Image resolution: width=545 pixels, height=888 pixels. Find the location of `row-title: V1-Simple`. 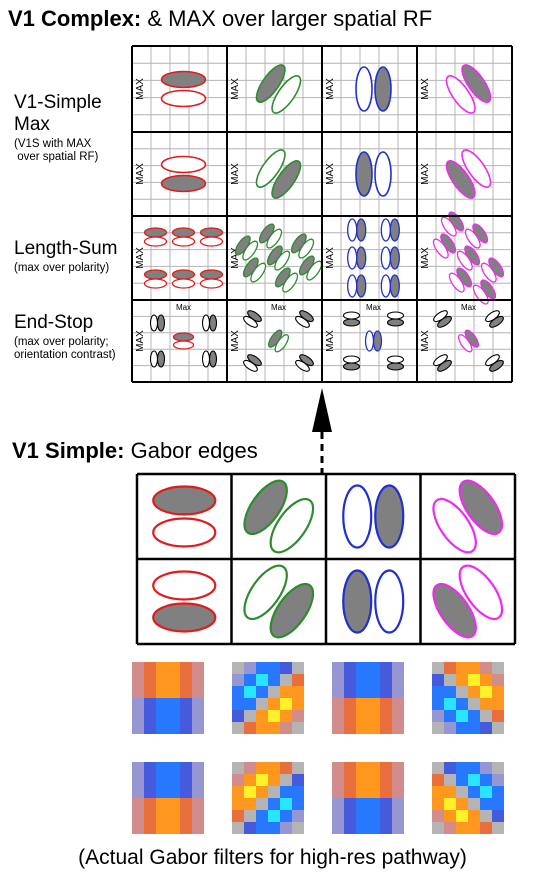

row-title: V1-Simple is located at coordinates (58, 102).